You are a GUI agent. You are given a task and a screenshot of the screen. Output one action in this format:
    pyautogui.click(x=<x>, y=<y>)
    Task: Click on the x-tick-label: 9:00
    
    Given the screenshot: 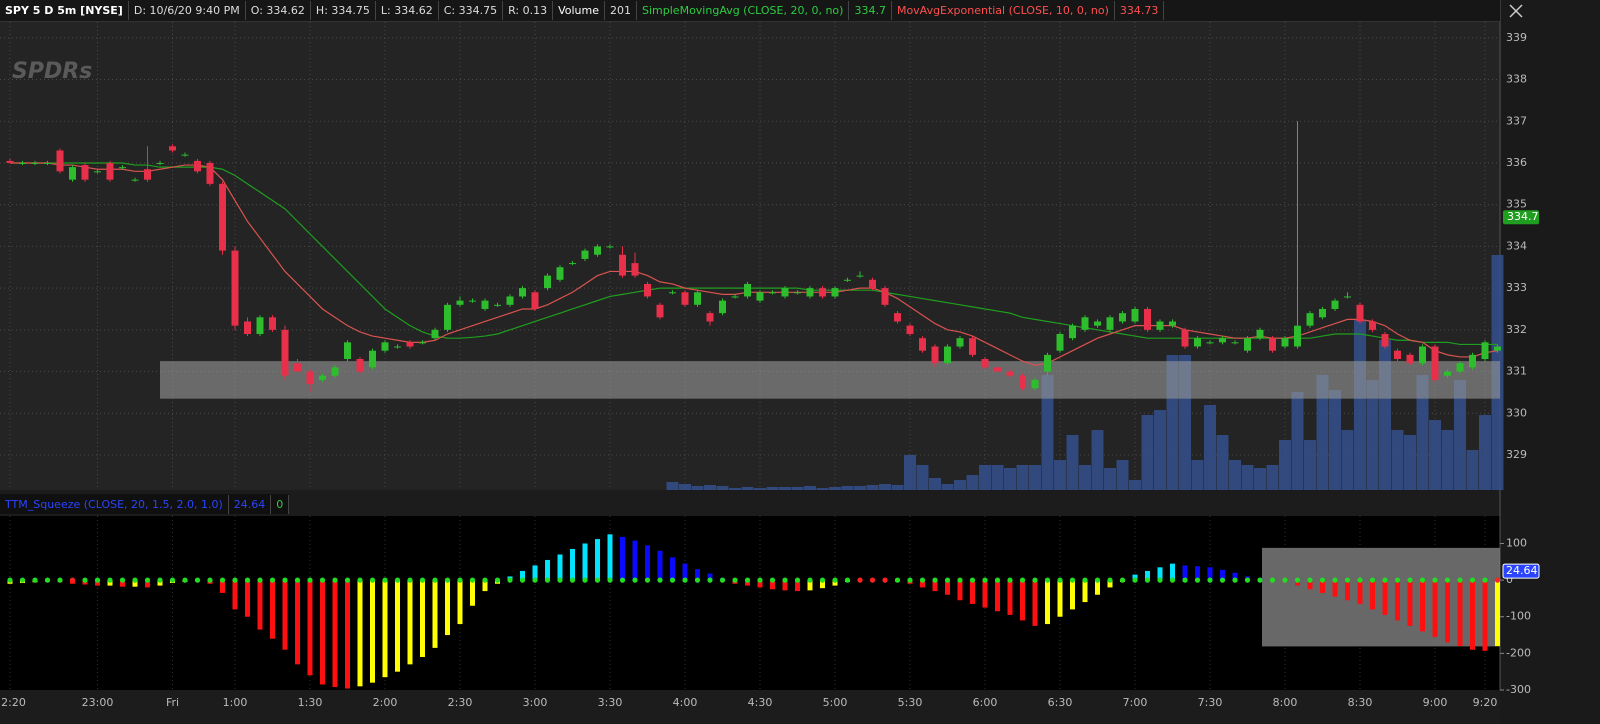 What is the action you would take?
    pyautogui.click(x=1435, y=702)
    